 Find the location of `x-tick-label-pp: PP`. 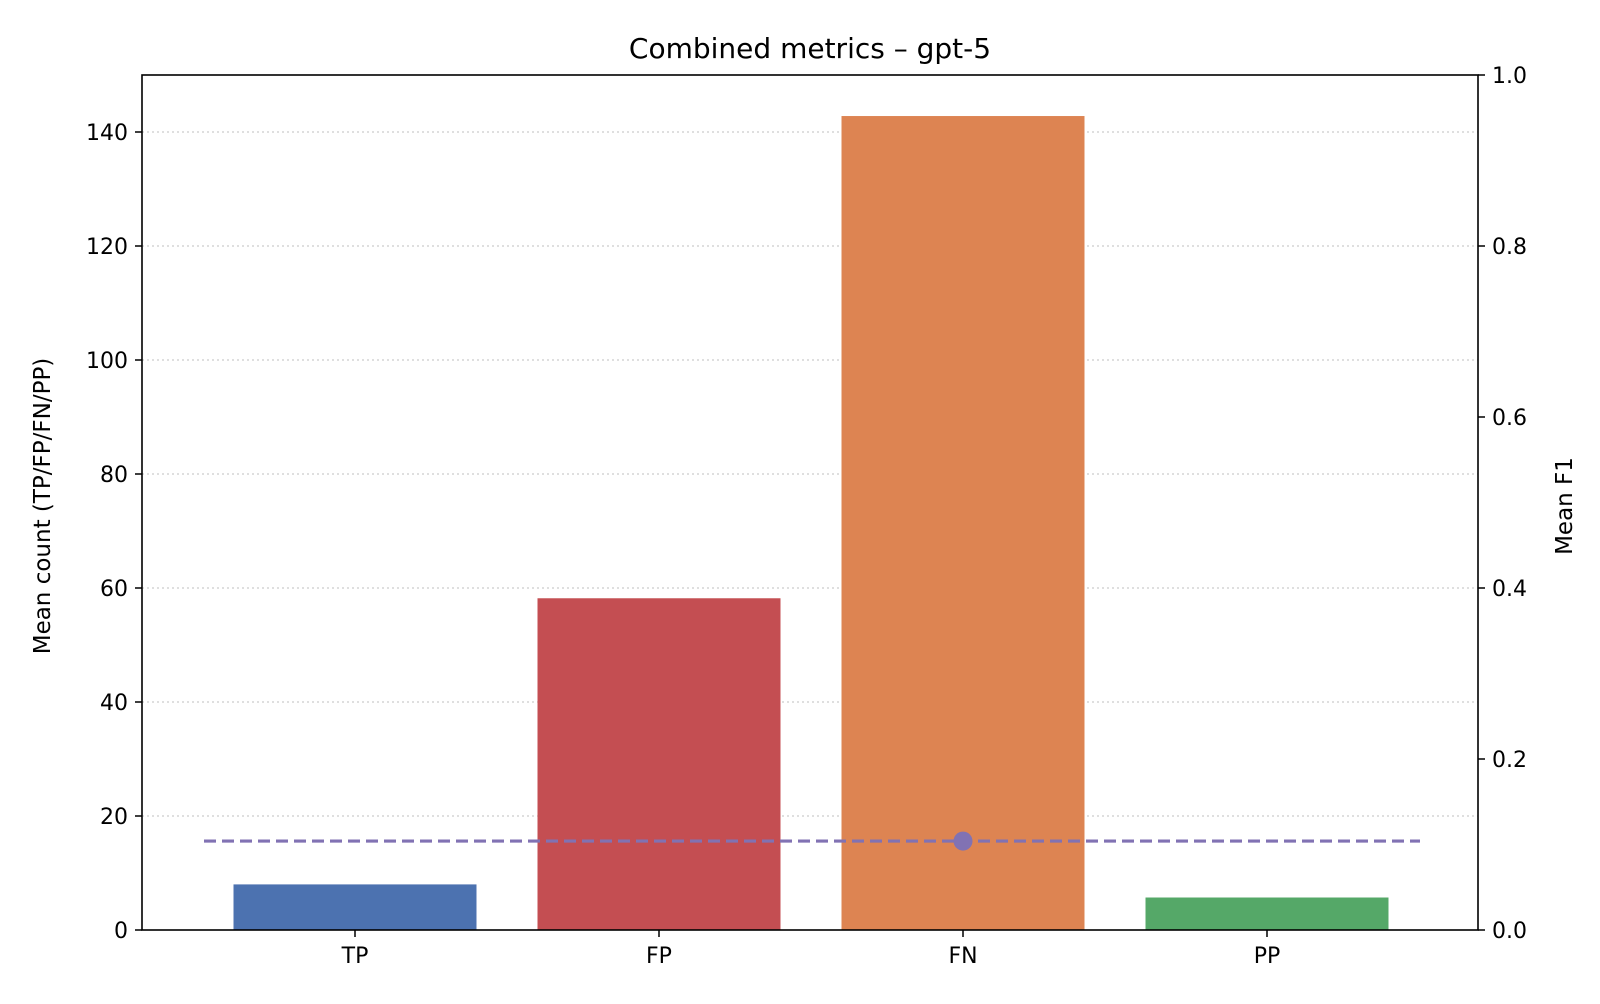

x-tick-label-pp: PP is located at coordinates (1267, 956).